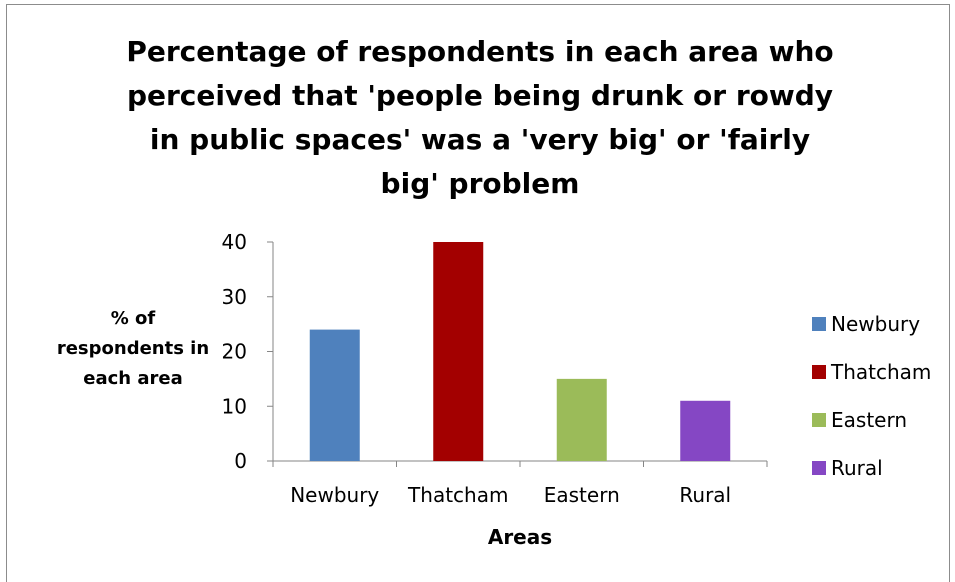 The height and width of the screenshot is (582, 955). I want to click on bar-rural, so click(705, 430).